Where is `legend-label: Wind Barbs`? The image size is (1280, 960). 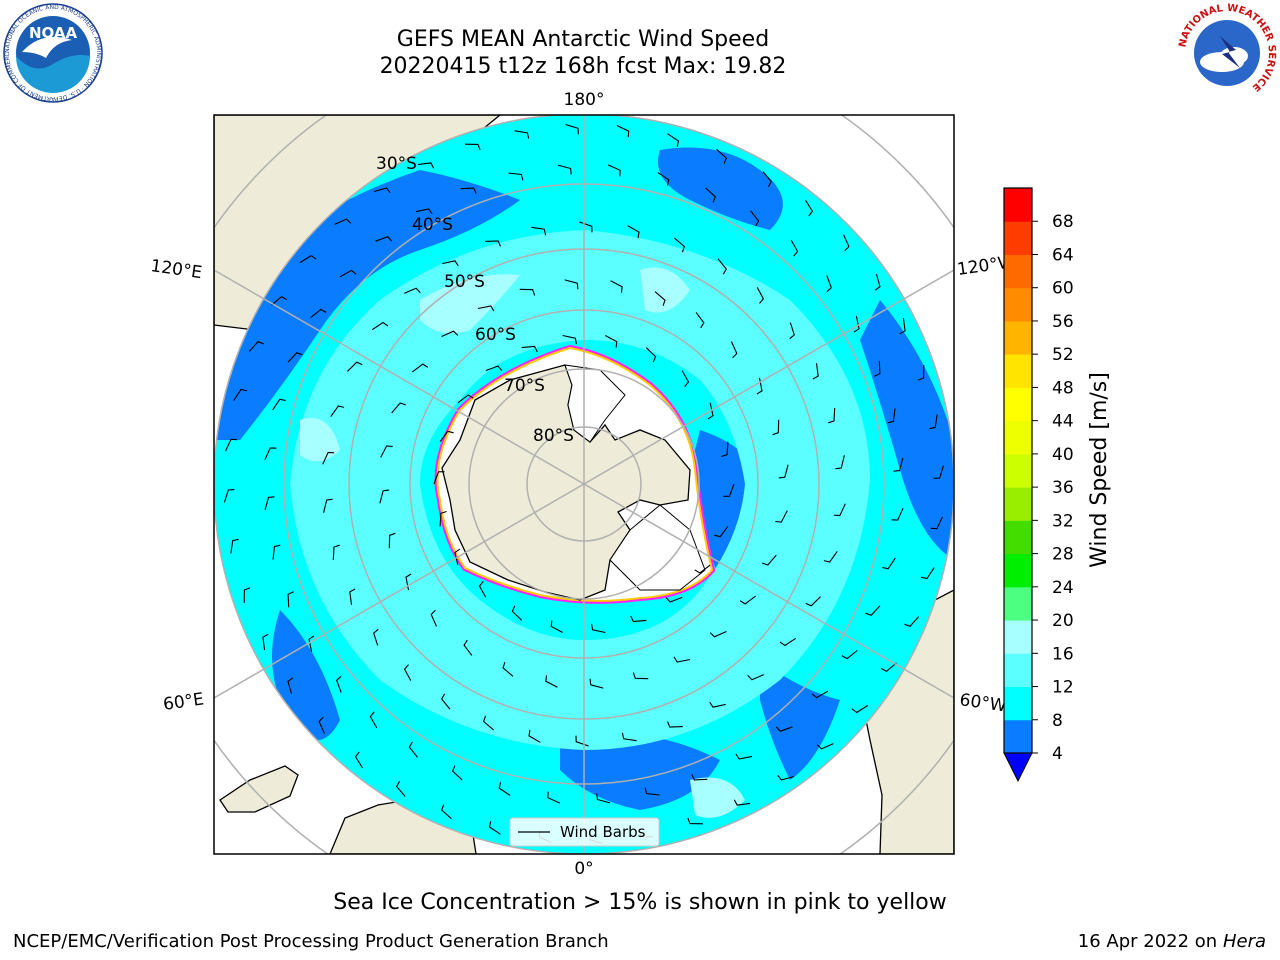 legend-label: Wind Barbs is located at coordinates (603, 832).